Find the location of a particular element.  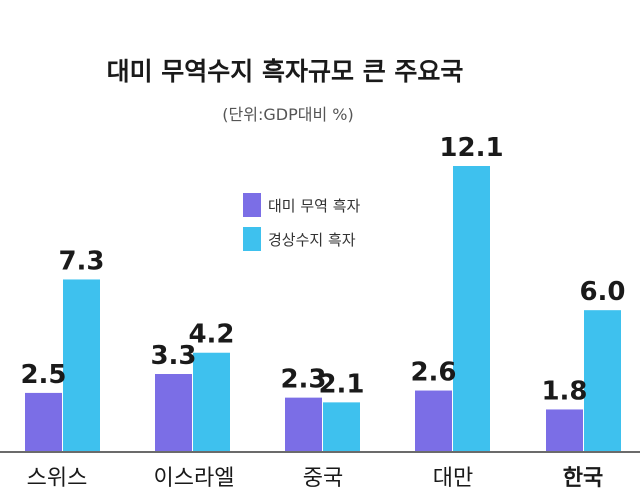

category-label-2: 중국 is located at coordinates (323, 478).